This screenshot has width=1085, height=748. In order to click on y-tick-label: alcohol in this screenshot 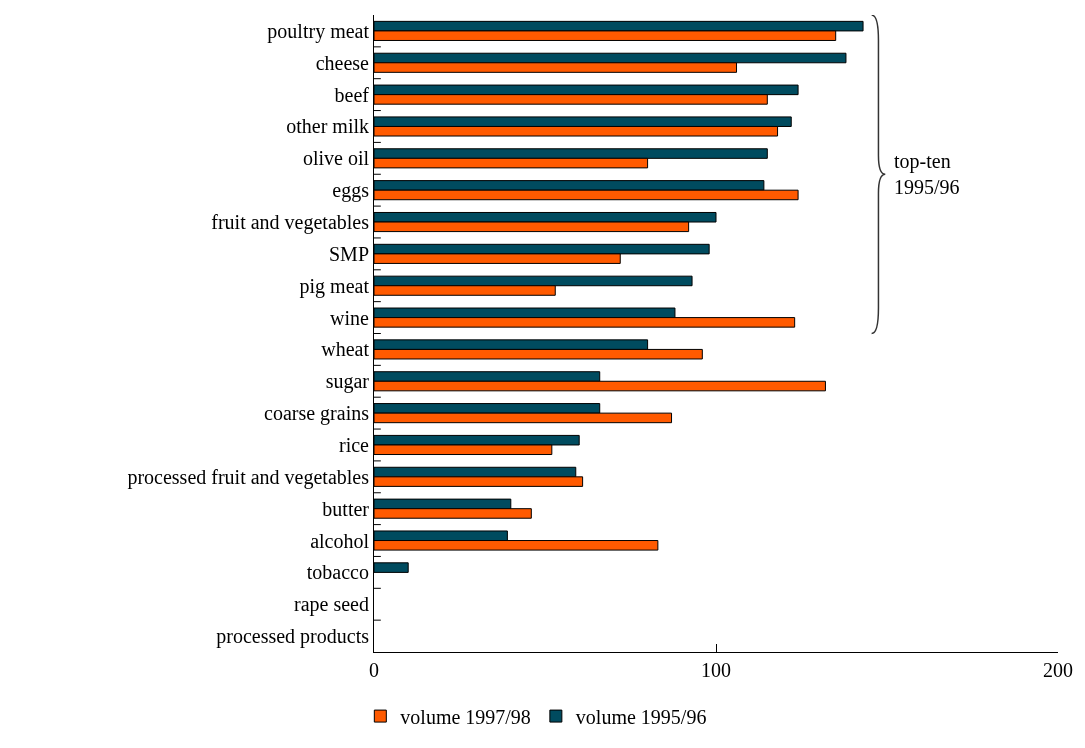, I will do `click(340, 540)`.